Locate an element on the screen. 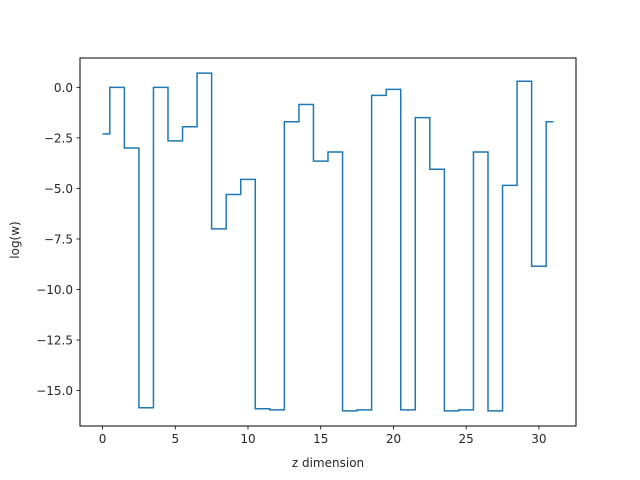 This screenshot has width=640, height=480. x-tick-label: 0 is located at coordinates (103, 439).